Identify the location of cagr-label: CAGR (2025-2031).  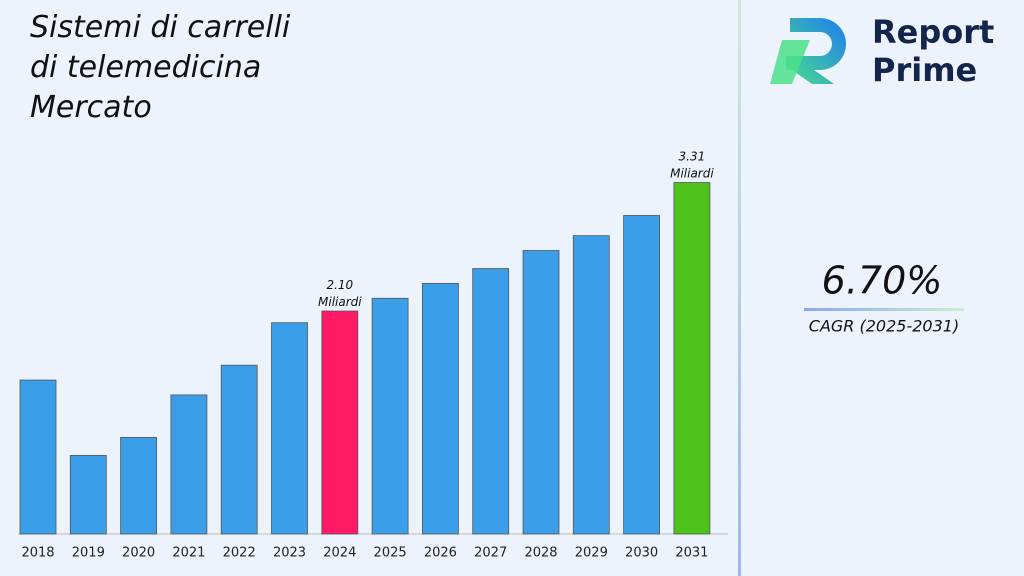
(884, 326).